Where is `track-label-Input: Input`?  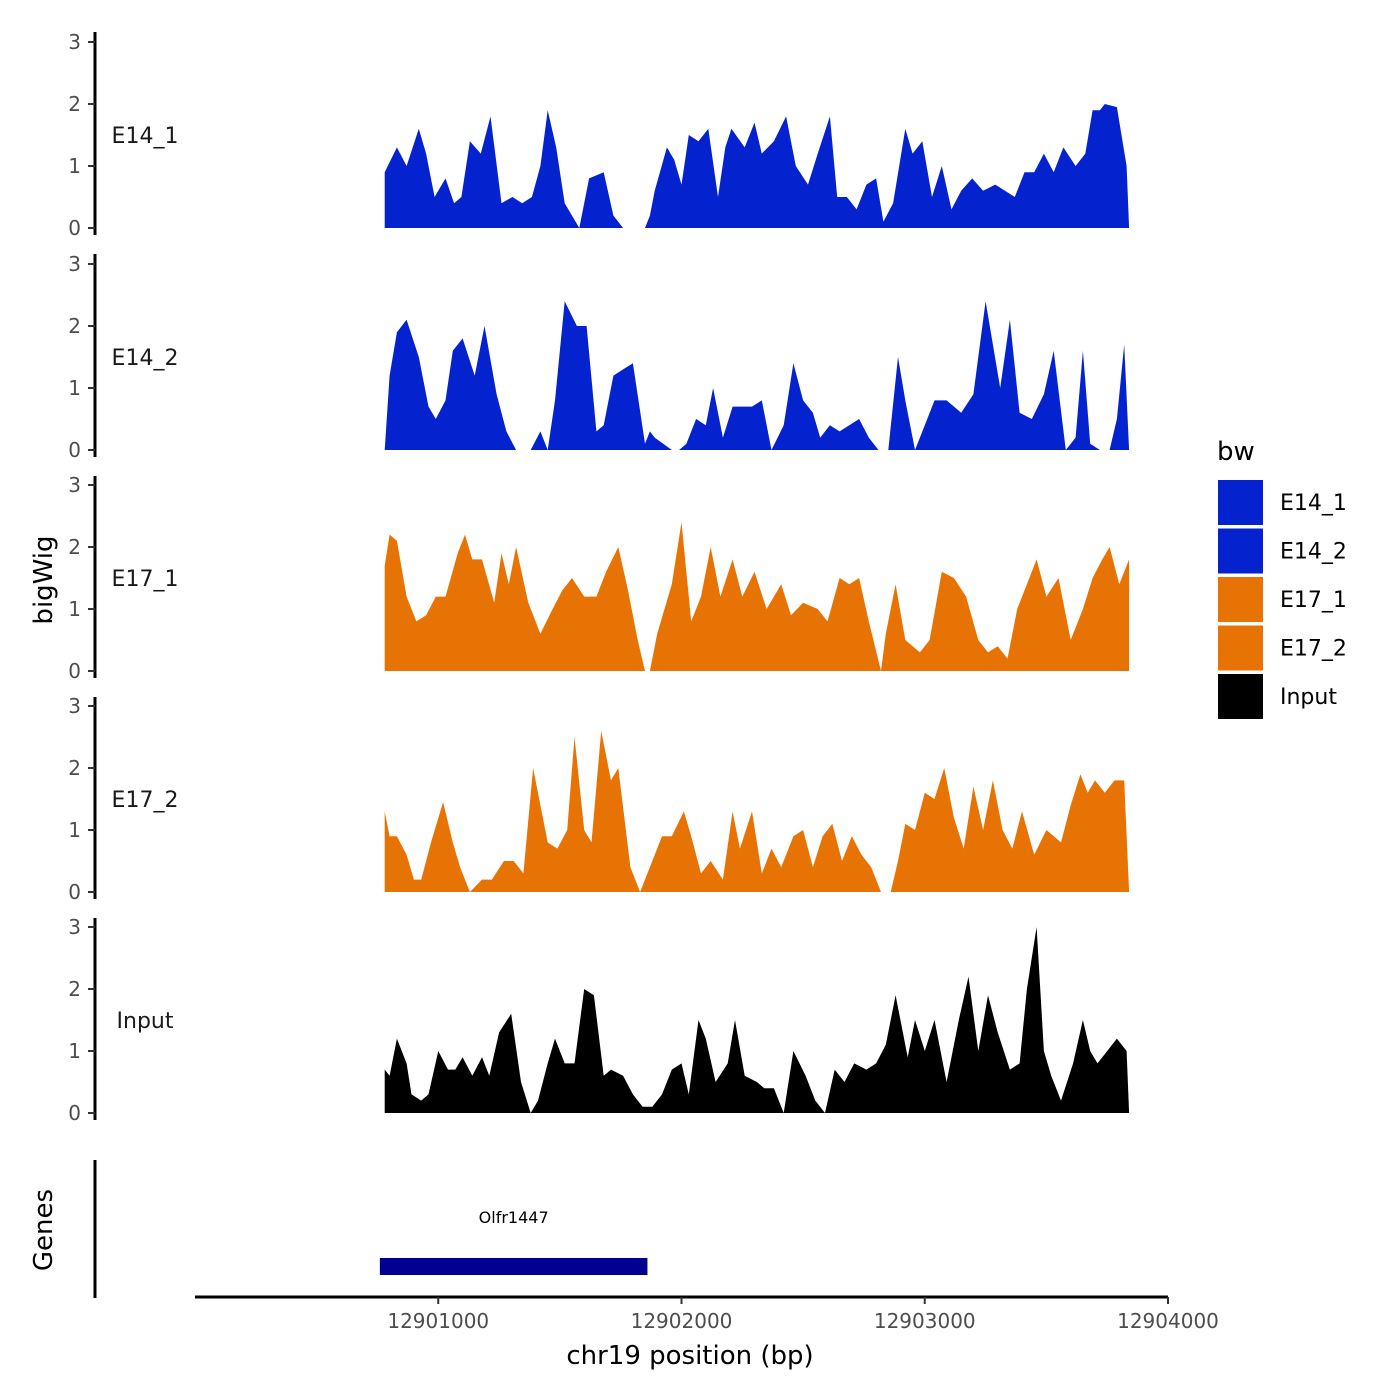
track-label-Input: Input is located at coordinates (145, 1021).